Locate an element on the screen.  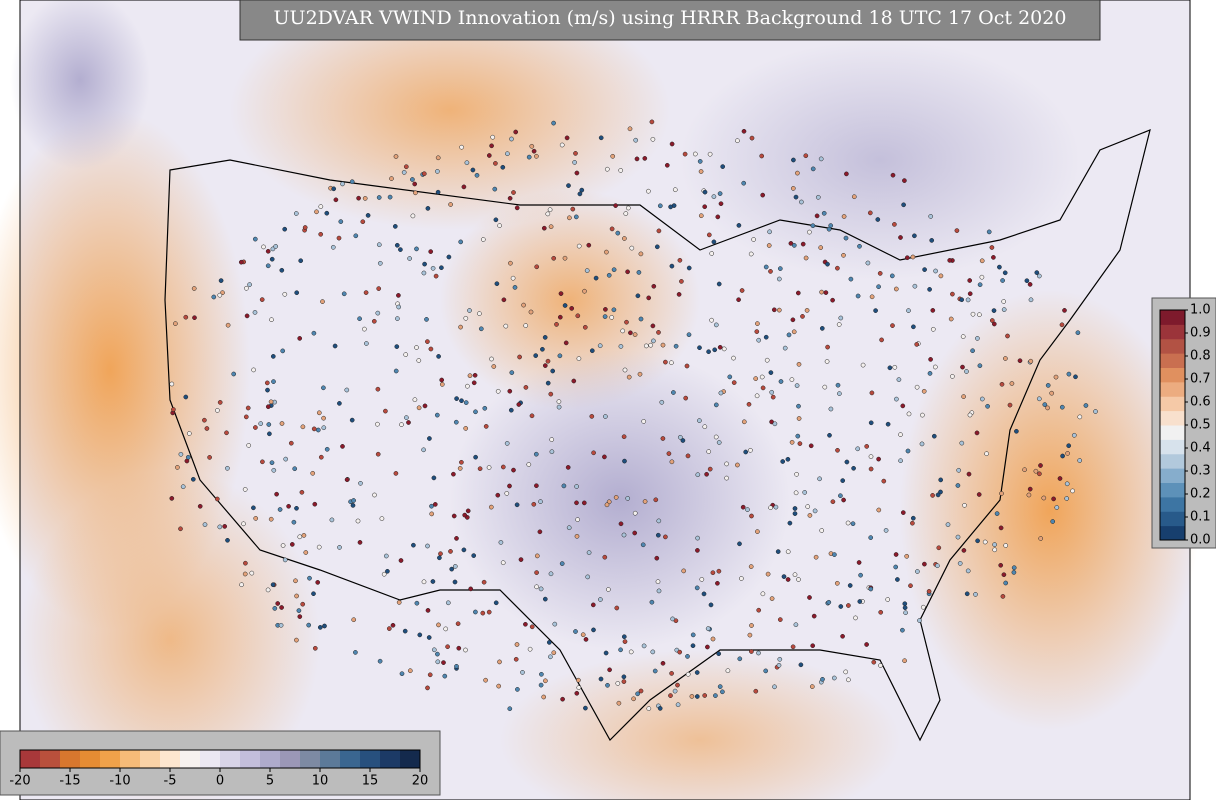
colorbar-tick-label: 0.8 is located at coordinates (1200, 356).